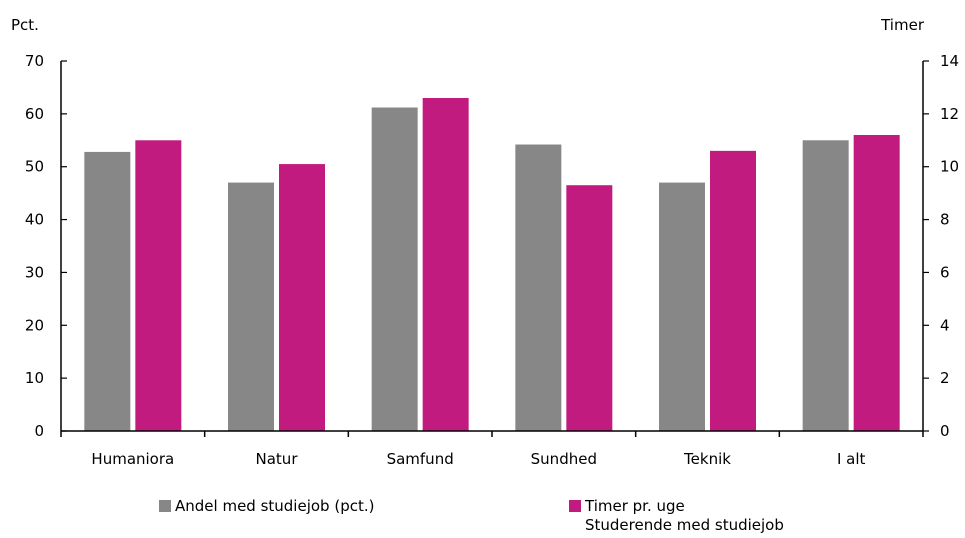  I want to click on bar-share-i-alt, so click(825, 286).